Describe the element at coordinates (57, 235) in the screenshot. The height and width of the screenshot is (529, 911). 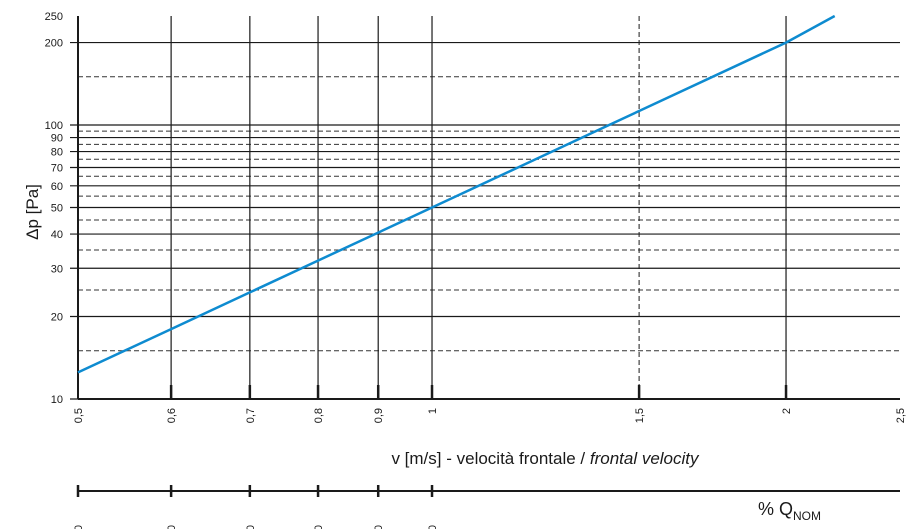
I see `y-tick-label: 40` at that location.